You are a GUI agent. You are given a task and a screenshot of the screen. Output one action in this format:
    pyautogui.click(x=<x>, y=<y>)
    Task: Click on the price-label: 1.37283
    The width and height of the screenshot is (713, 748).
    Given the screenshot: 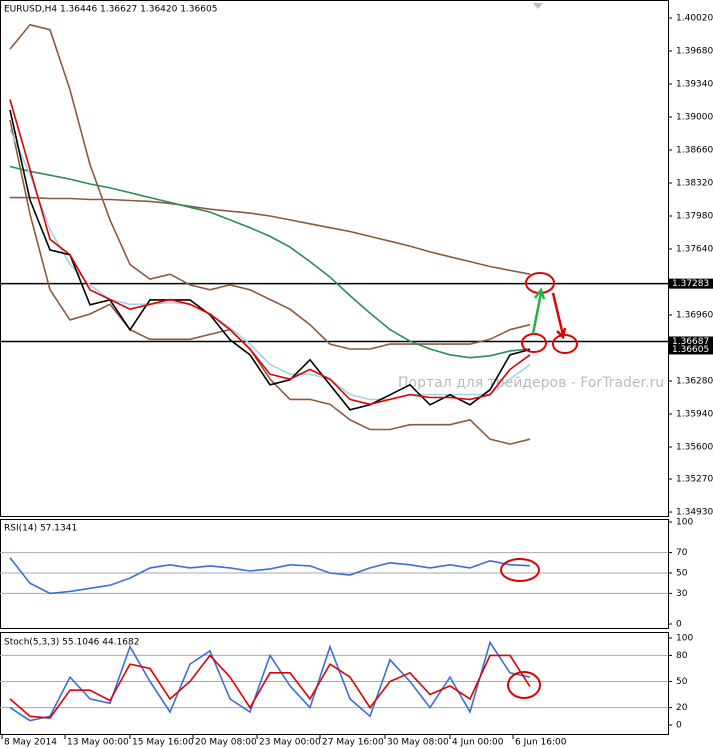 What is the action you would take?
    pyautogui.click(x=690, y=284)
    